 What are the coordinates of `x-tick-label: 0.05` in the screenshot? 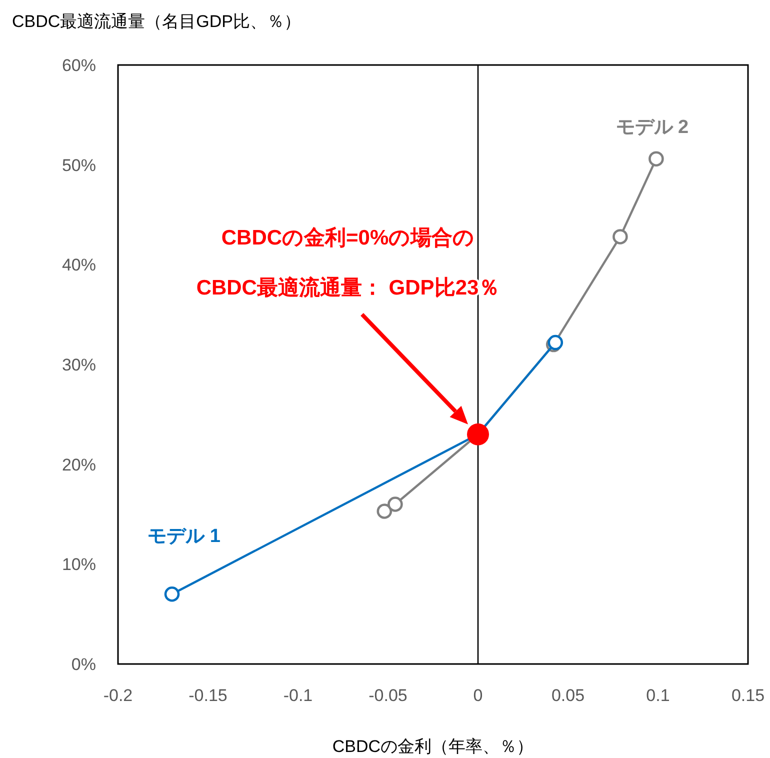 It's located at (568, 695).